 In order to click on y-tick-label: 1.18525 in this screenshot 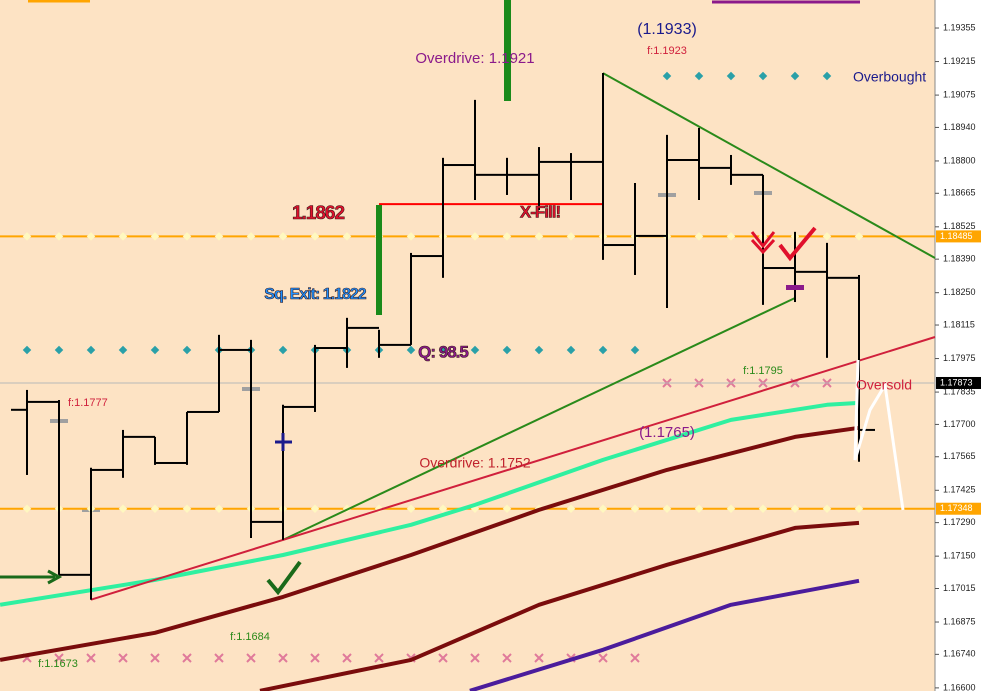, I will do `click(959, 226)`.